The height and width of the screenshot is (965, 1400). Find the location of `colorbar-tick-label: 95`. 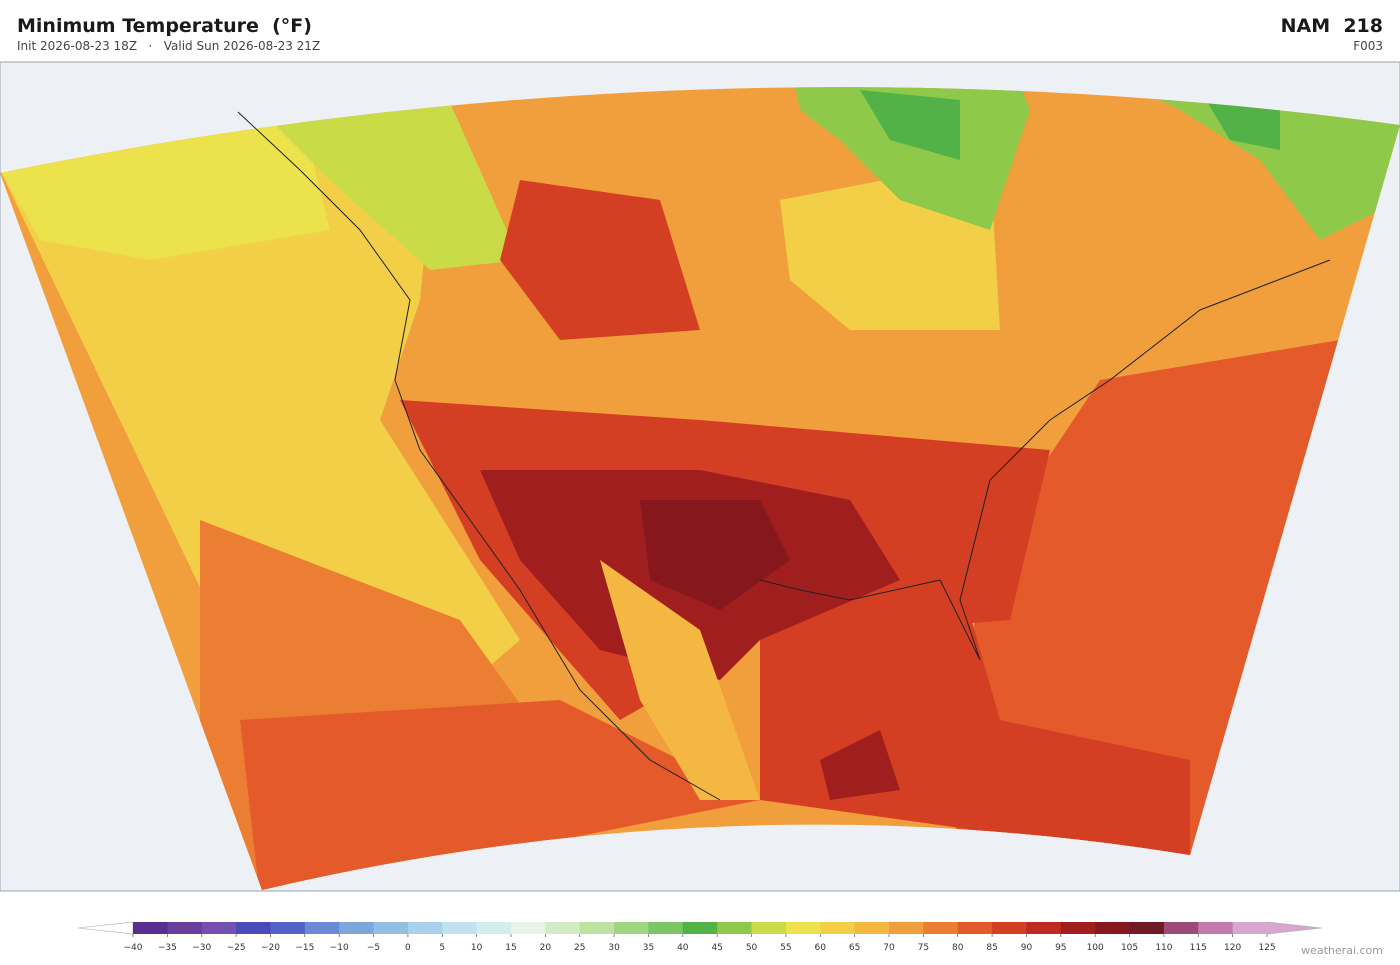

colorbar-tick-label: 95 is located at coordinates (1060, 948).